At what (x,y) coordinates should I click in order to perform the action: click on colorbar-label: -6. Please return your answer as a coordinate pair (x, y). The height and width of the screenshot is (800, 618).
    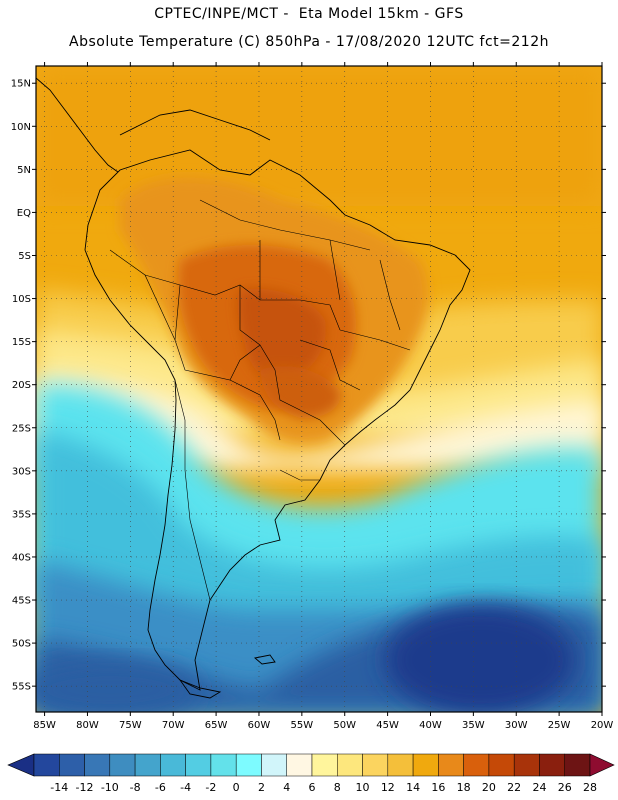
    Looking at the image, I should click on (160, 787).